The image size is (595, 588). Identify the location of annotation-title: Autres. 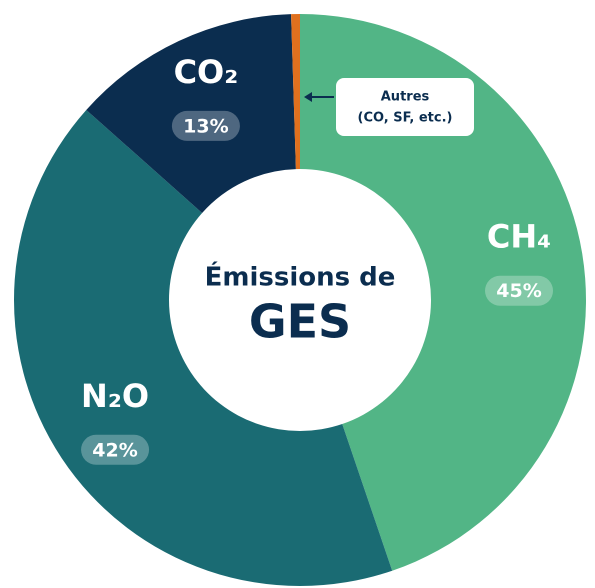
(405, 97).